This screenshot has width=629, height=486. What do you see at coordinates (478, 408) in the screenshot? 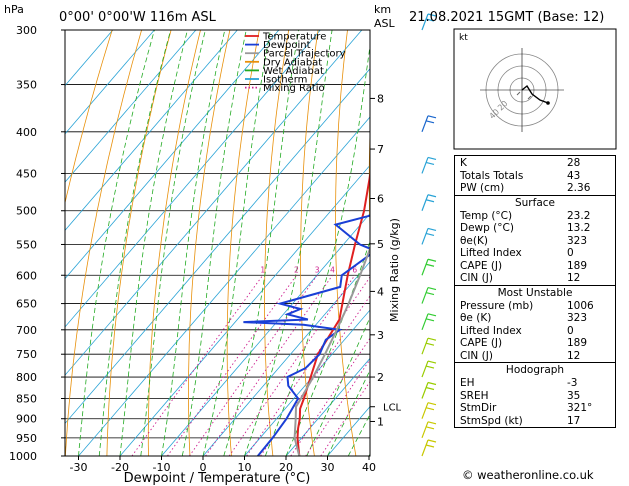
I see `hodograph-param-label: StmDir` at bounding box center [478, 408].